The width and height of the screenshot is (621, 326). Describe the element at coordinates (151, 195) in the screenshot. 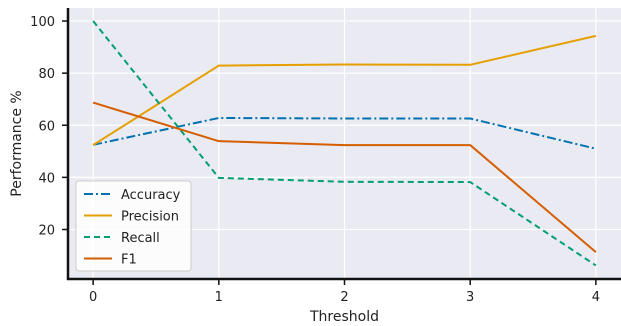

I see `legend-label-accuracy: Accuracy` at that location.